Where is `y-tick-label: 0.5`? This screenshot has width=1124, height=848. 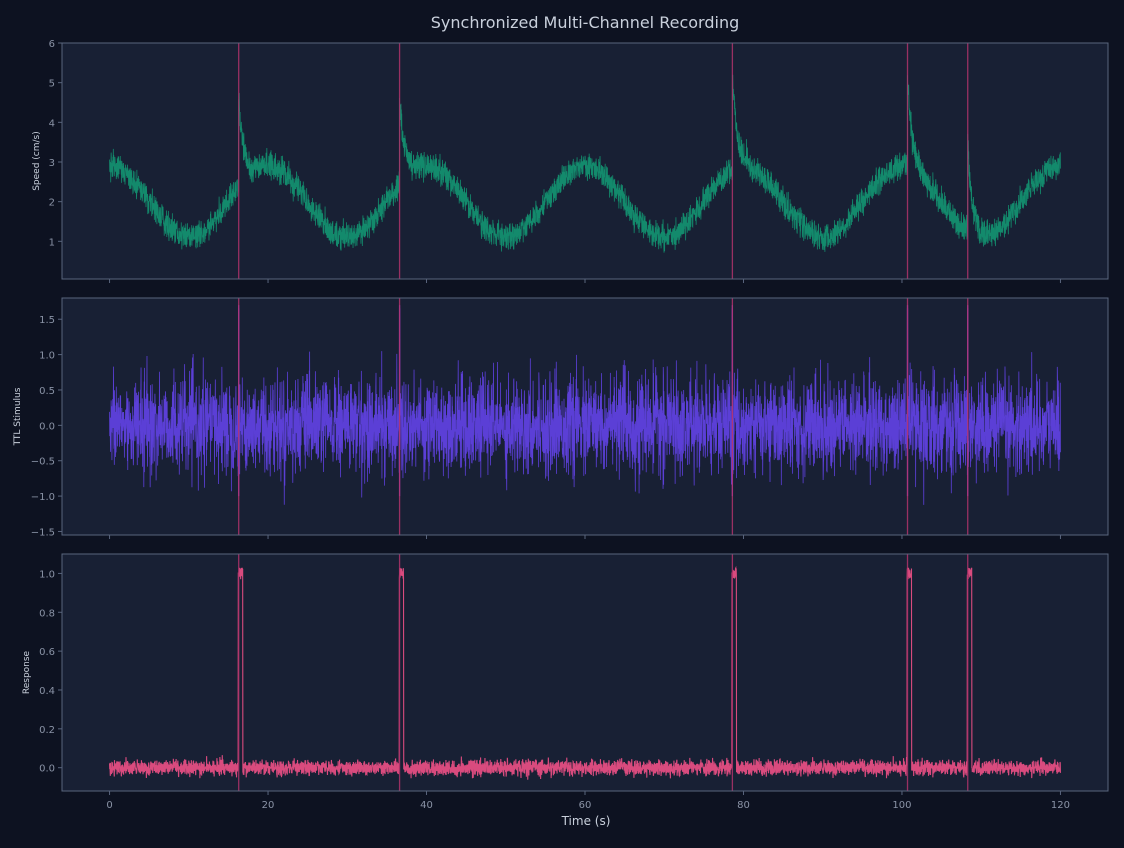 y-tick-label: 0.5 is located at coordinates (47, 391).